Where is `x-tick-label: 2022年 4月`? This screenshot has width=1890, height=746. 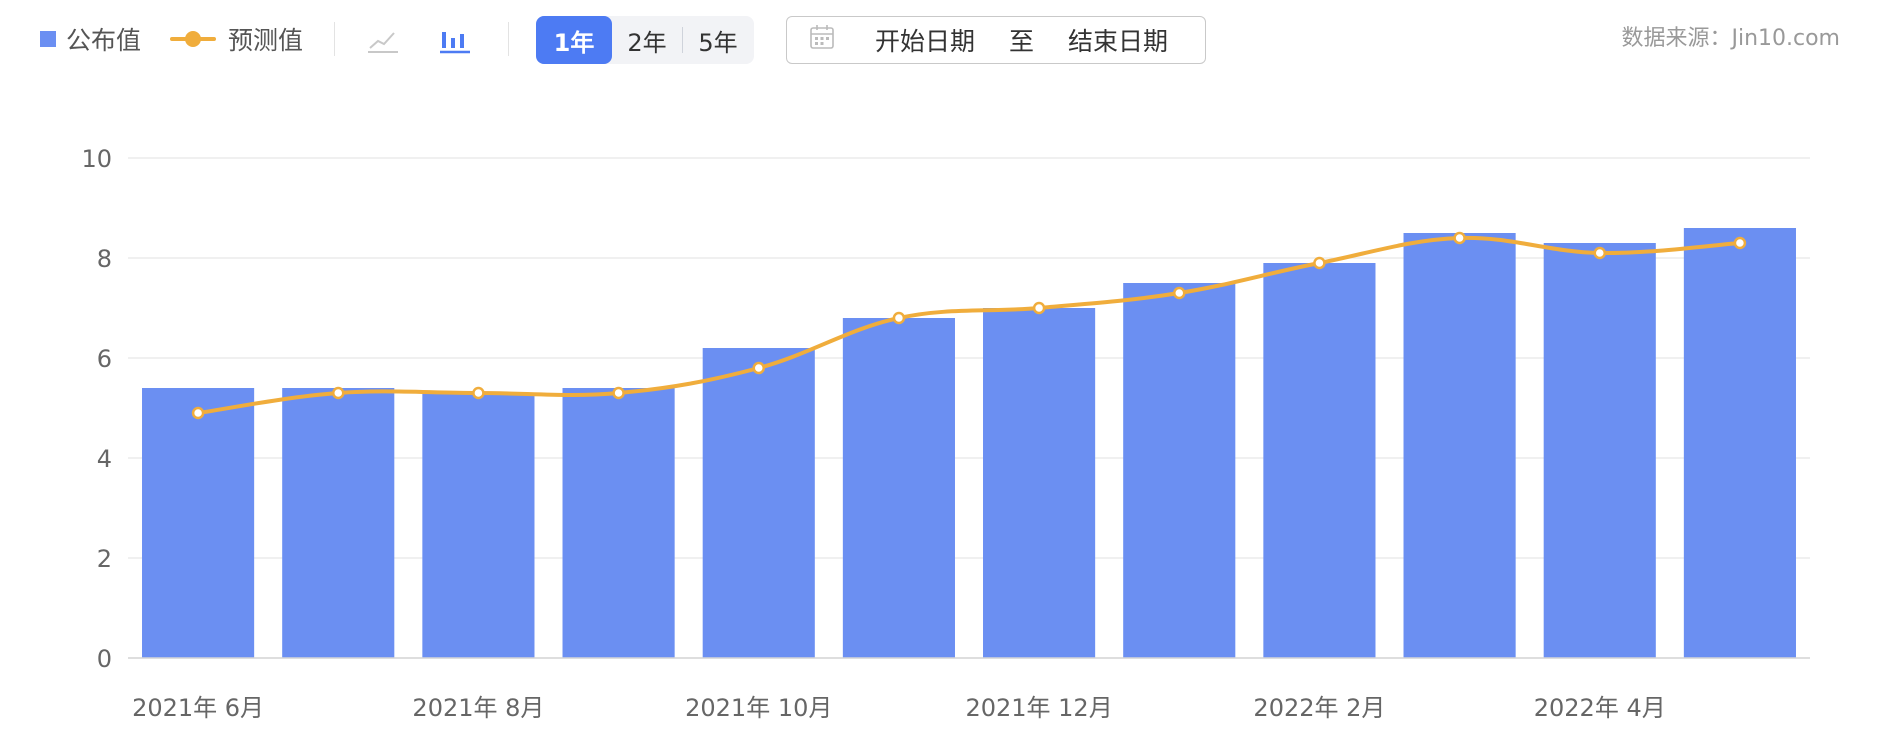
x-tick-label: 2022年 4月 is located at coordinates (1600, 708).